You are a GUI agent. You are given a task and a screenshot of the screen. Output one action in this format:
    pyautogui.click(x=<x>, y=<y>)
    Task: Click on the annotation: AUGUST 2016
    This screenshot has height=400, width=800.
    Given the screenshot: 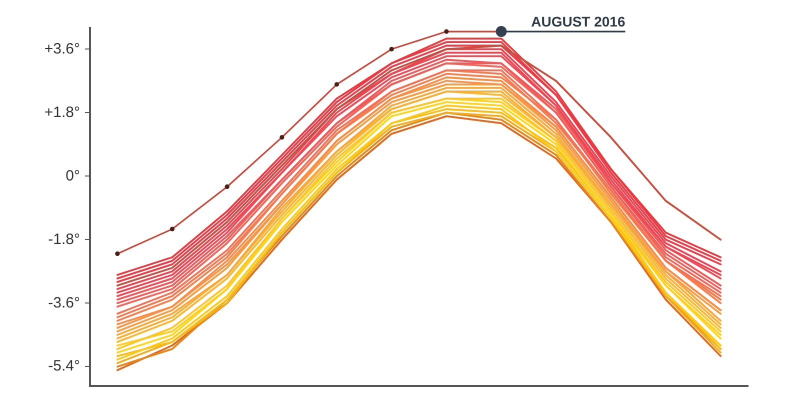 What is the action you would take?
    pyautogui.click(x=578, y=22)
    